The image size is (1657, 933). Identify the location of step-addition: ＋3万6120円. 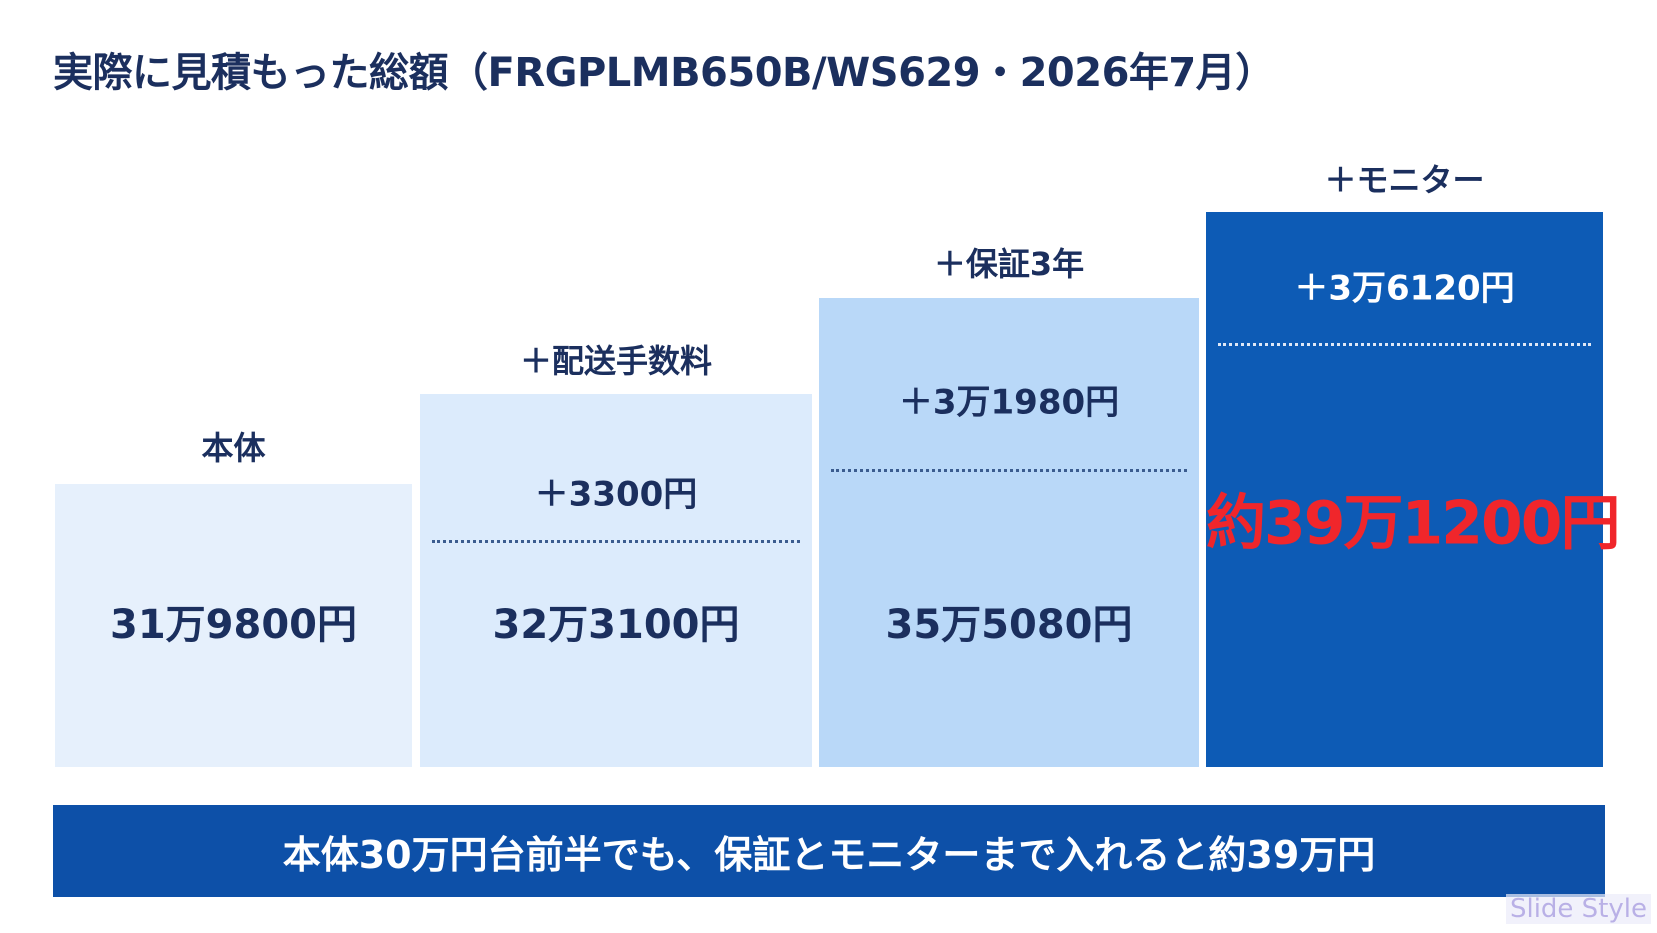
(1404, 288).